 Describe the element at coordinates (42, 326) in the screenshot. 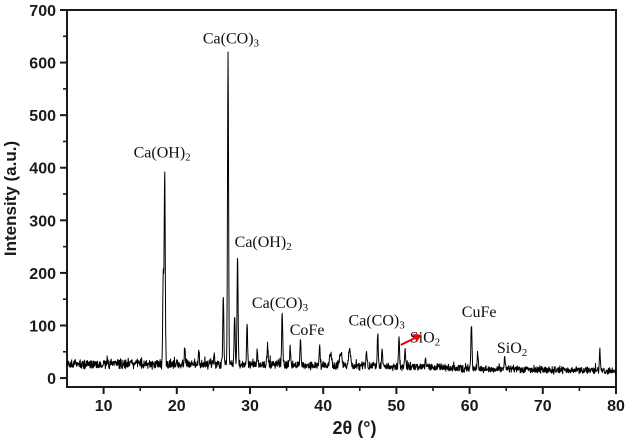

I see `y-tick-label: 100` at that location.